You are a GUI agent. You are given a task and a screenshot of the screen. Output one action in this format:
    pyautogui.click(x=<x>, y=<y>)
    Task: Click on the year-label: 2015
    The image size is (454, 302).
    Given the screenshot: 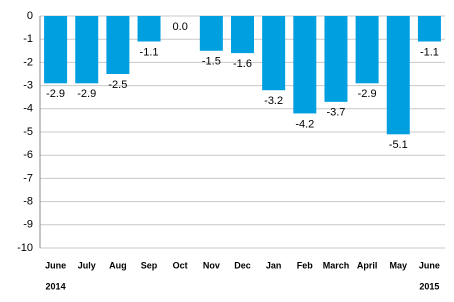 What is the action you would take?
    pyautogui.click(x=429, y=286)
    